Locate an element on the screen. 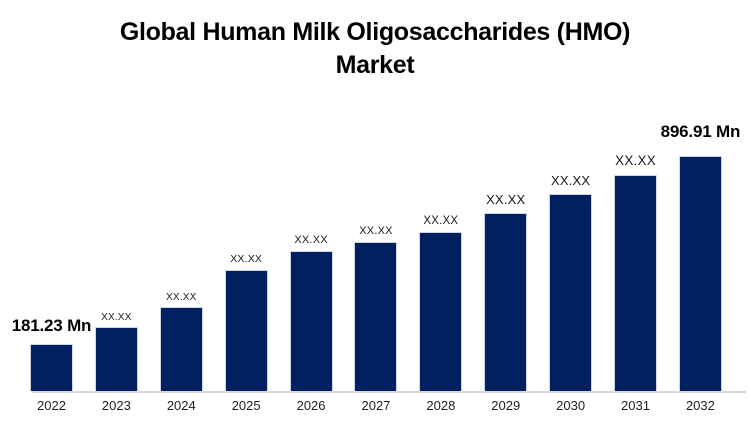 The image size is (750, 430). x-axis-tick-label: 2022 is located at coordinates (51, 405).